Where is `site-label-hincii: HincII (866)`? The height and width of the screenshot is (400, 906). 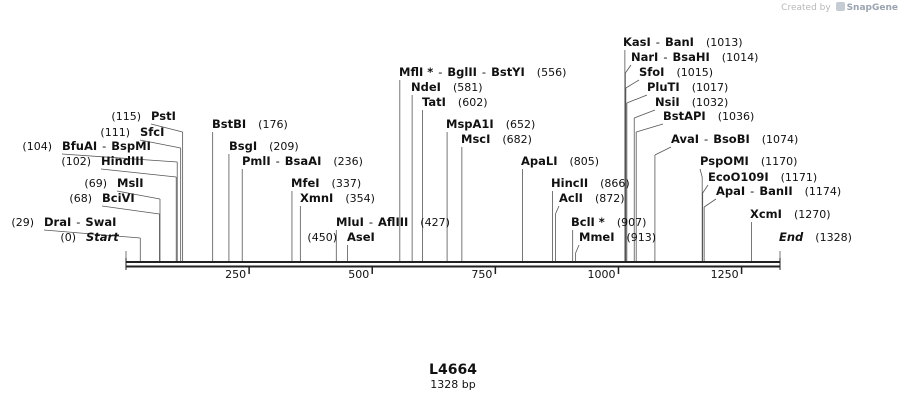
site-label-hincii: HincII (866) is located at coordinates (590, 183).